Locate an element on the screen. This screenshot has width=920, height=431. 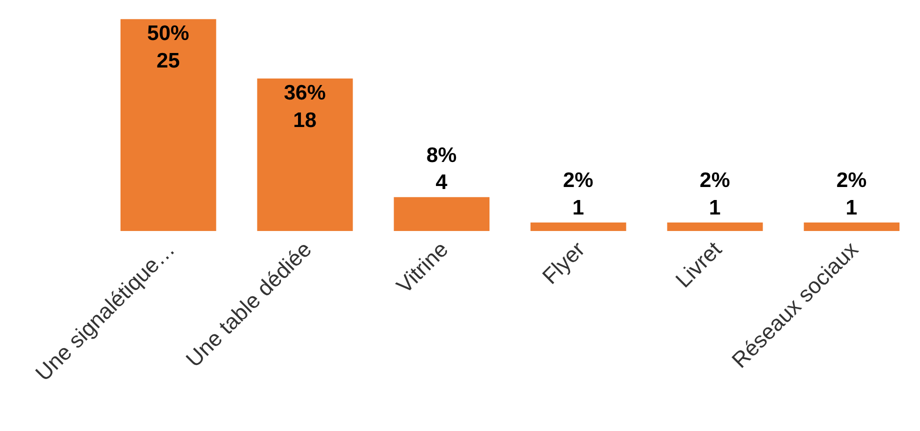
data-label: 50% 25 is located at coordinates (168, 47).